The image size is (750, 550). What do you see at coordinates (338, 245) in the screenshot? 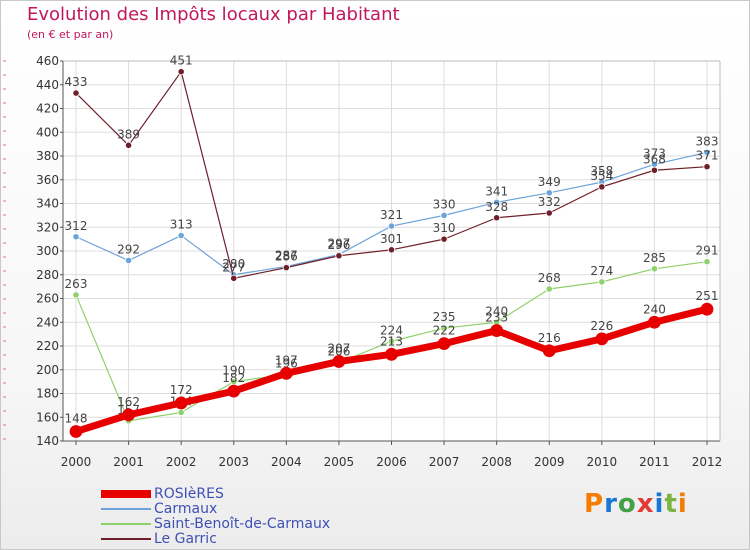
I see `data-label-le_garric: 296` at bounding box center [338, 245].